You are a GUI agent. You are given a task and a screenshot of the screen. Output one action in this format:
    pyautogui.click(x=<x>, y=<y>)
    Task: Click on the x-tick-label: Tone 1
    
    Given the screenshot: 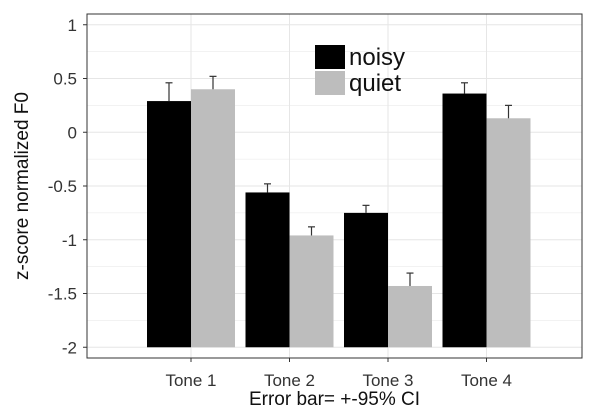 What is the action you would take?
    pyautogui.click(x=190, y=380)
    